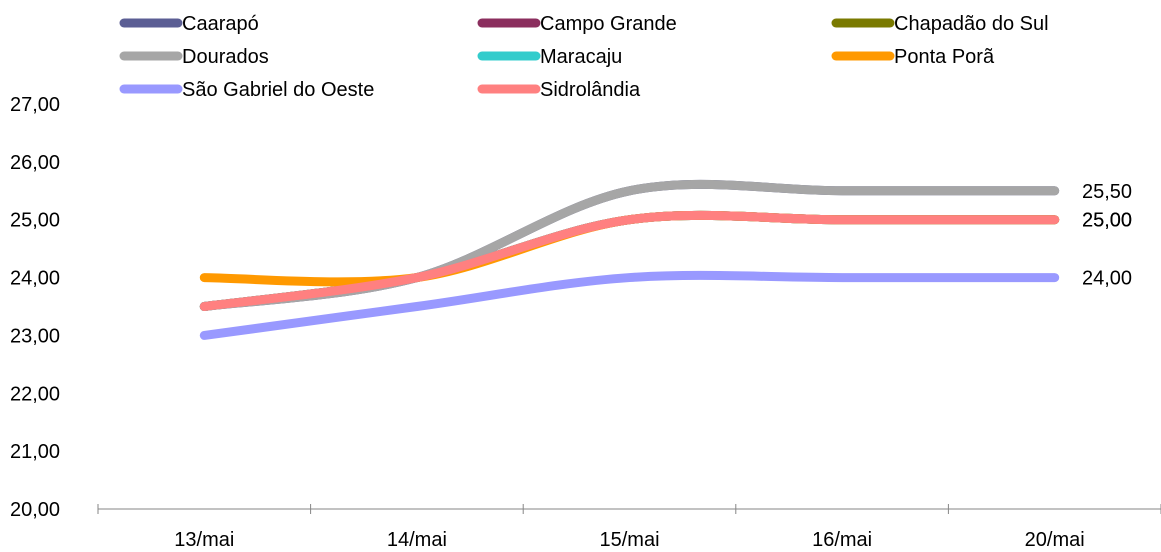  I want to click on legend-label-caarapo: Caarapó, so click(220, 24).